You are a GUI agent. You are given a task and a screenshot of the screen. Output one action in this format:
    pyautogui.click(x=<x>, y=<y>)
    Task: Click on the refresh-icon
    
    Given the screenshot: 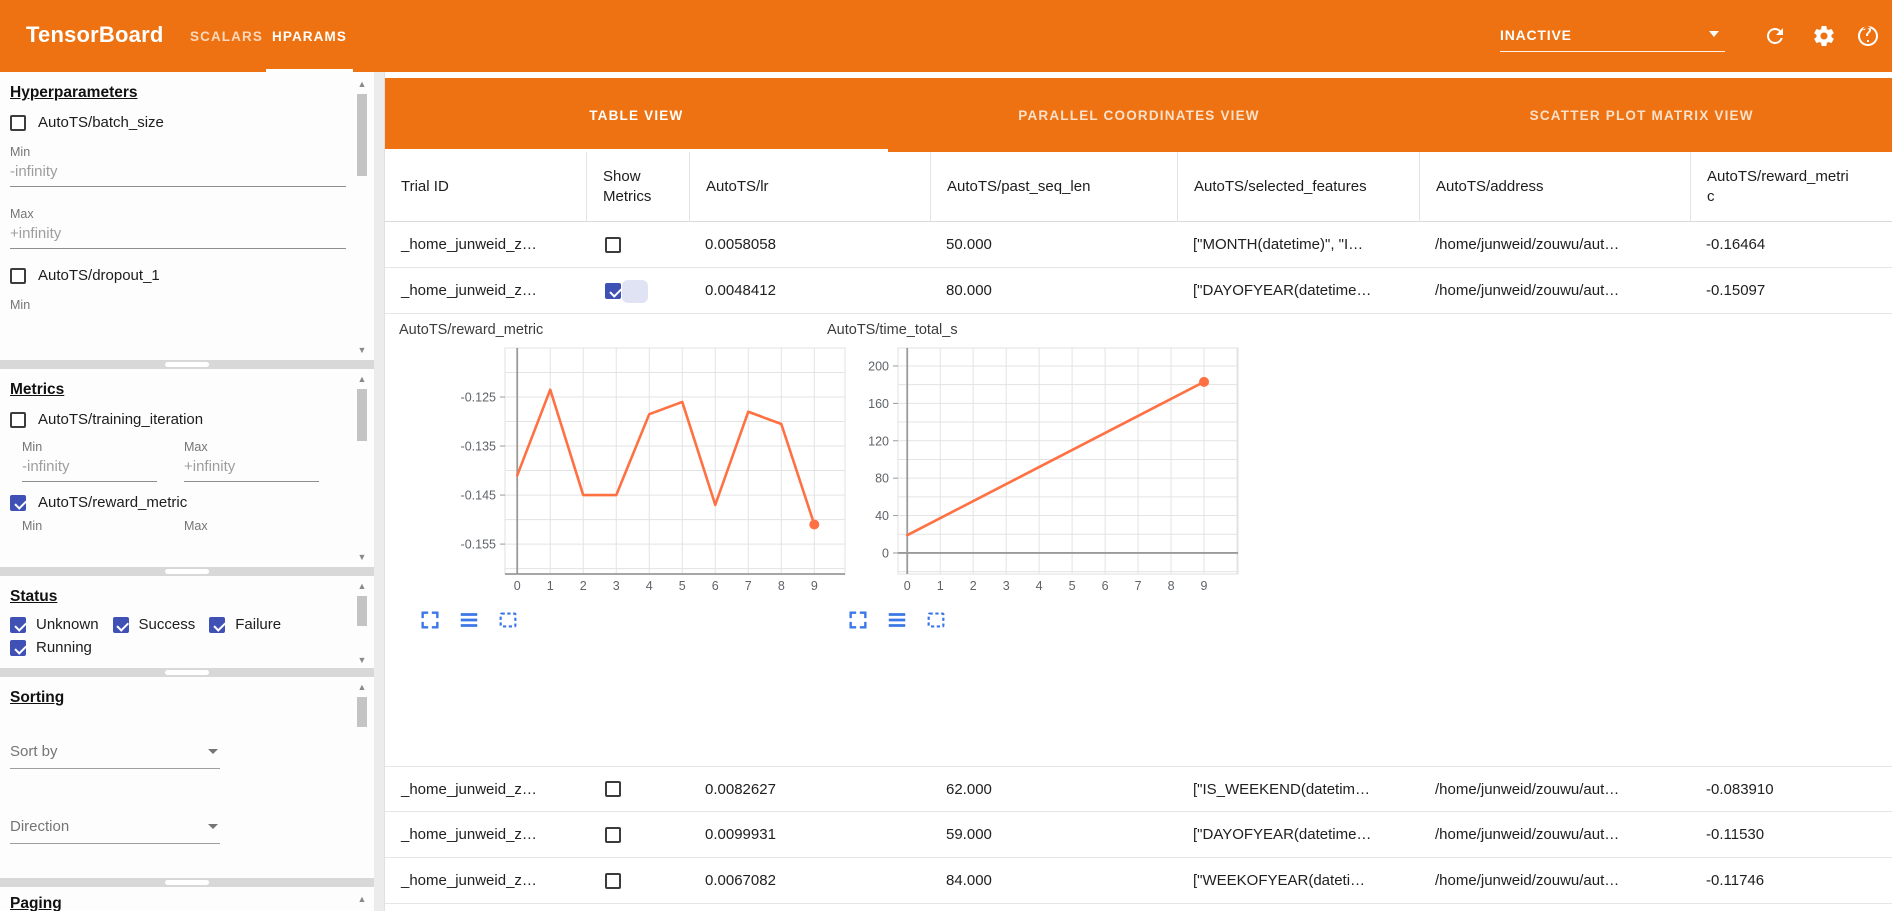 What is the action you would take?
    pyautogui.click(x=1775, y=36)
    